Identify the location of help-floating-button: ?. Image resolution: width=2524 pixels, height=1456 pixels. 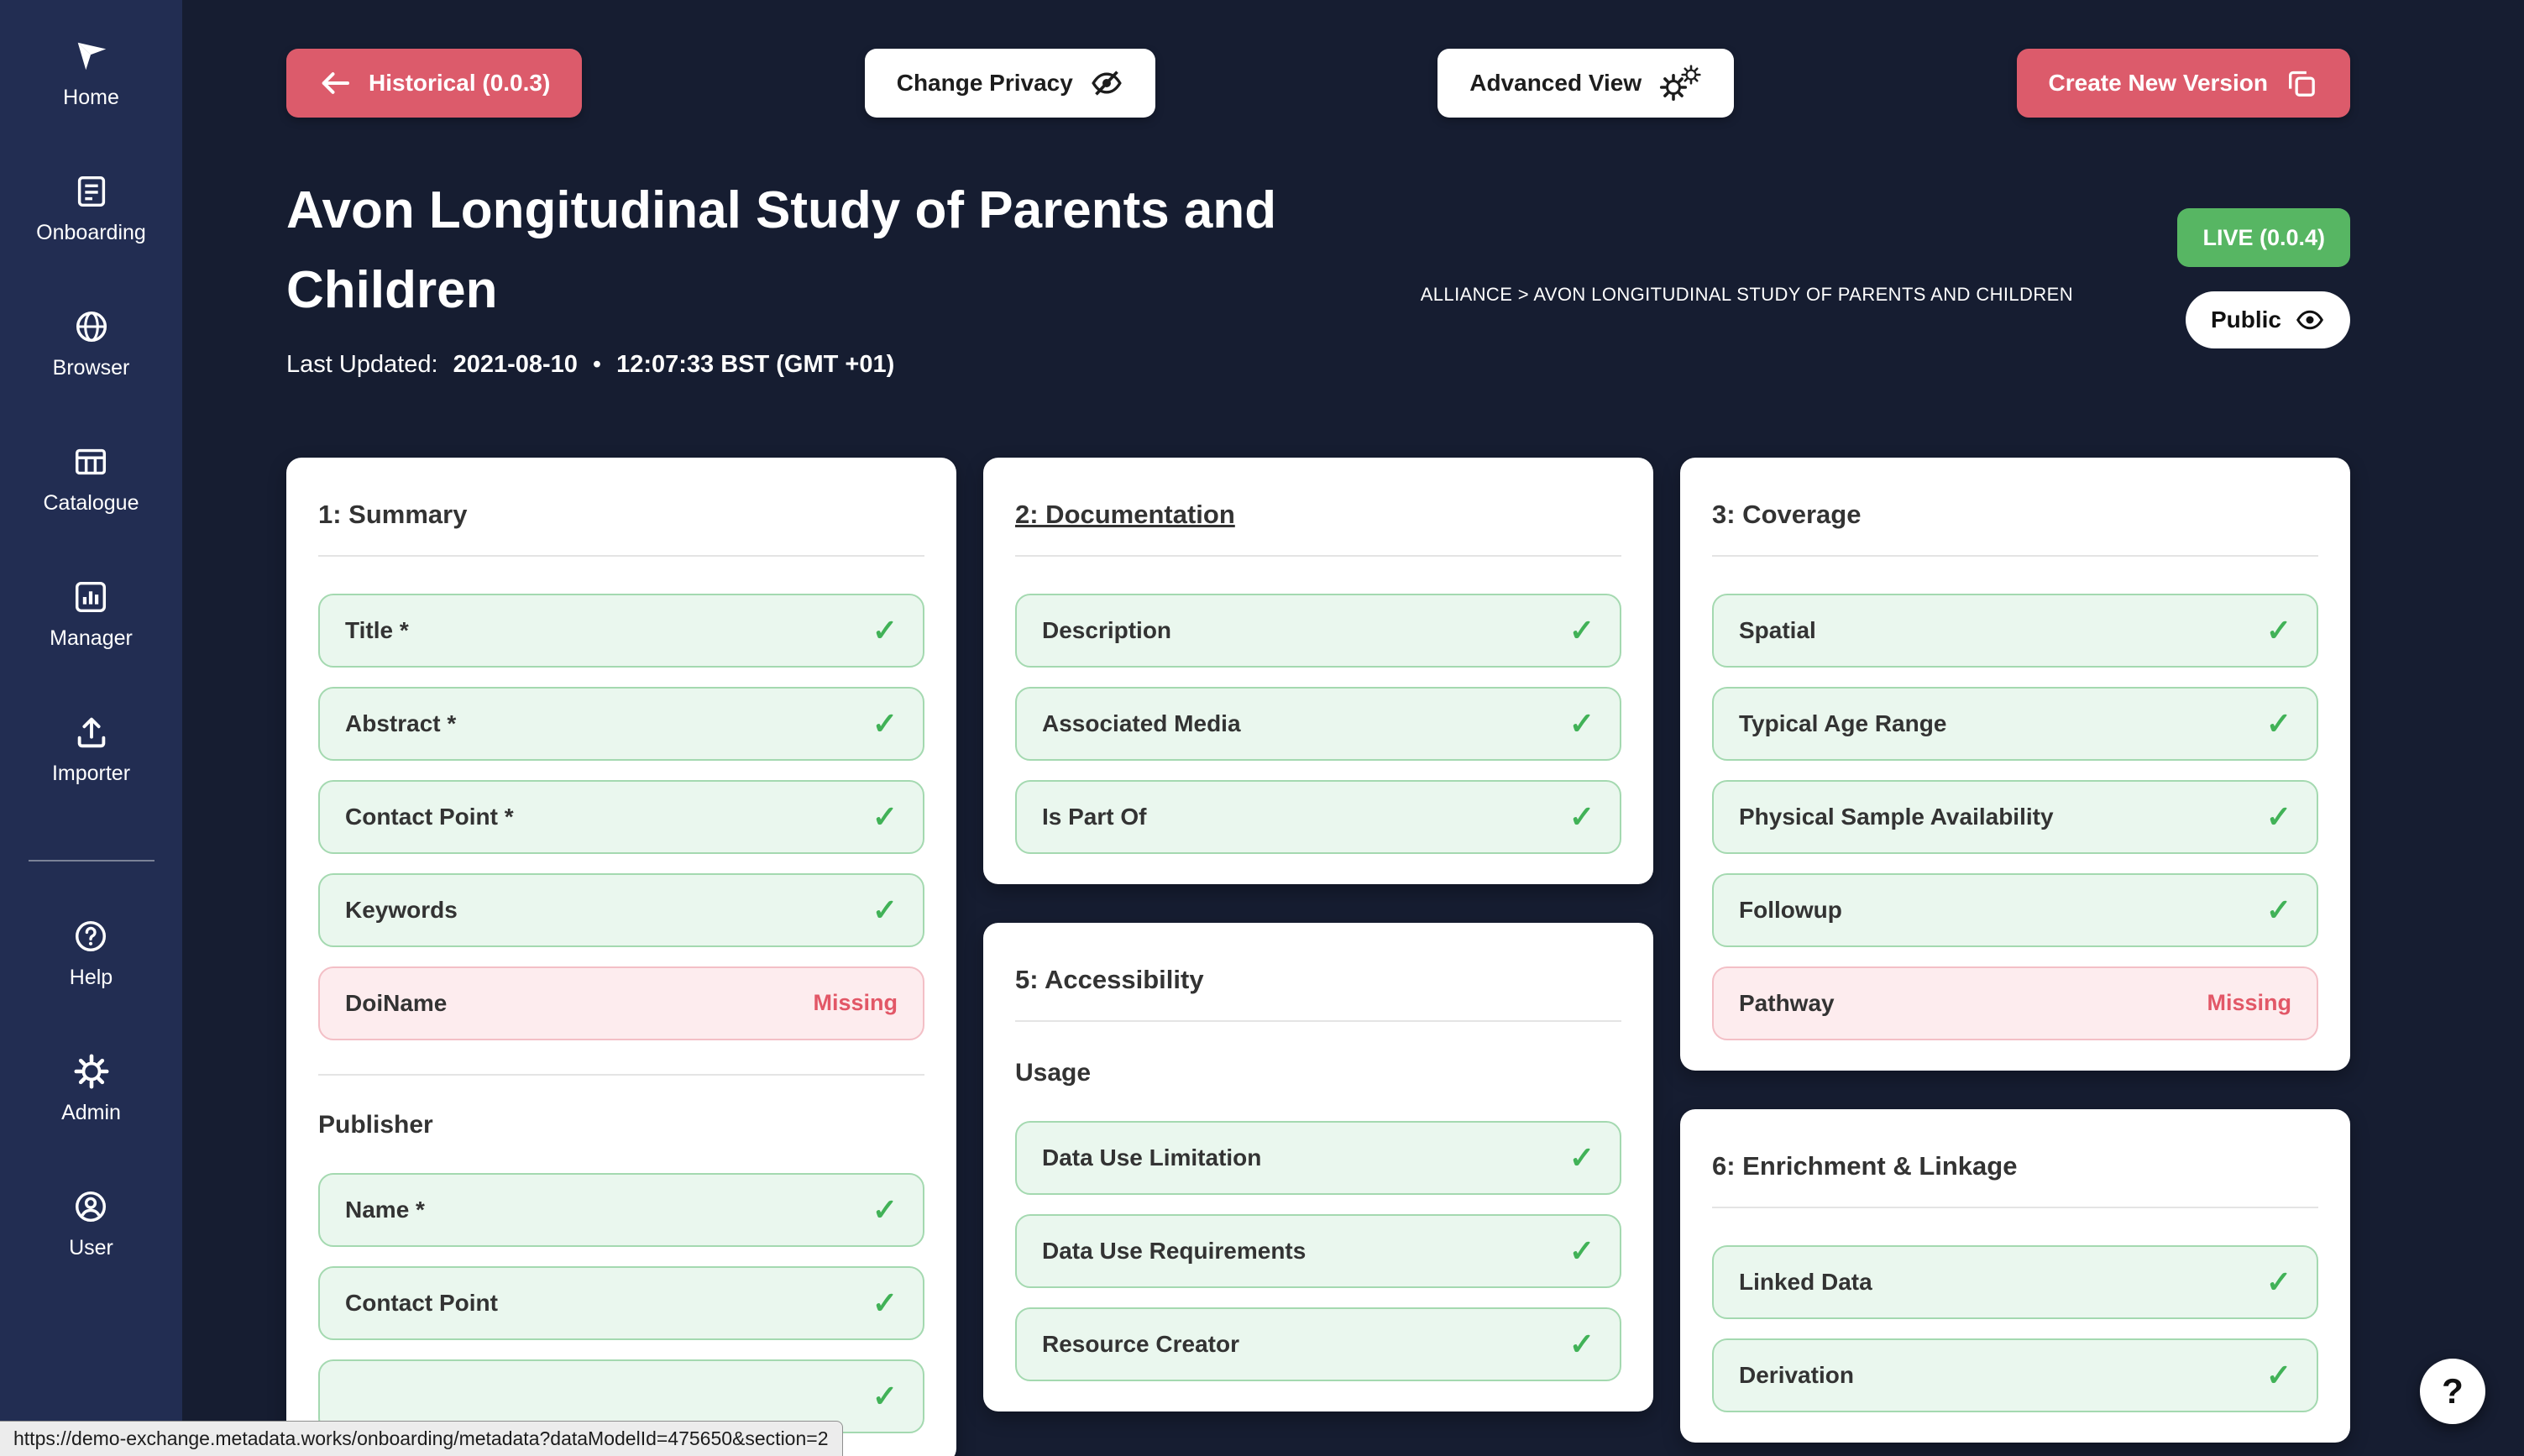
(2452, 1391).